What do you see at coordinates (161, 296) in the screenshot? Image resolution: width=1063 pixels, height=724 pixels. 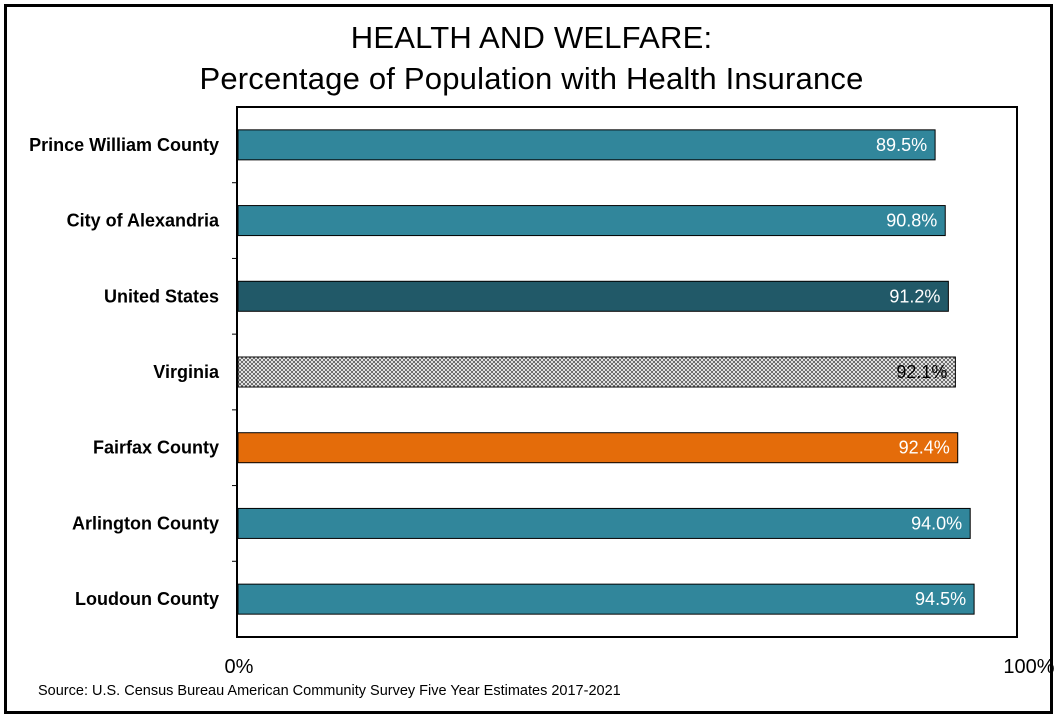 I see `category-label: United States` at bounding box center [161, 296].